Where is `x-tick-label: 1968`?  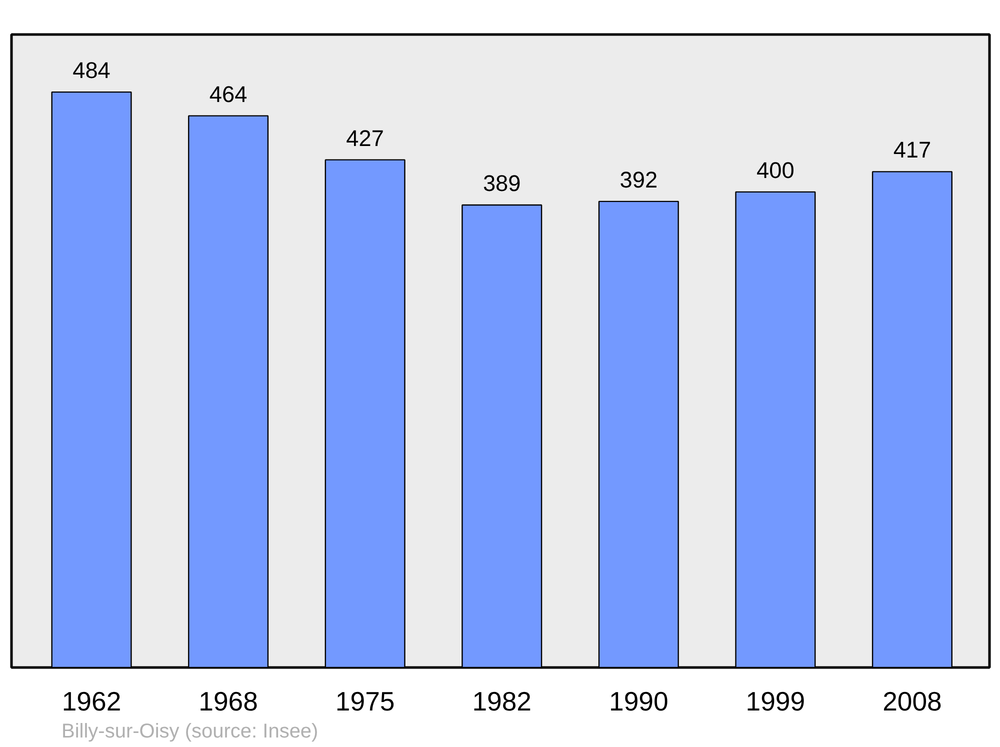
x-tick-label: 1968 is located at coordinates (228, 701).